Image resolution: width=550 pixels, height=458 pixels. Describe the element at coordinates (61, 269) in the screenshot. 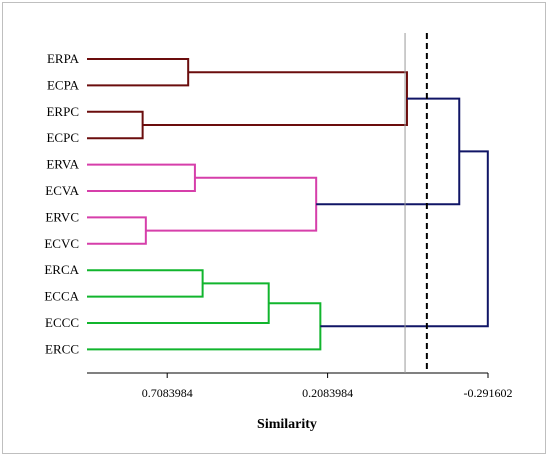

I see `leaf-label-erca: ERCA` at that location.